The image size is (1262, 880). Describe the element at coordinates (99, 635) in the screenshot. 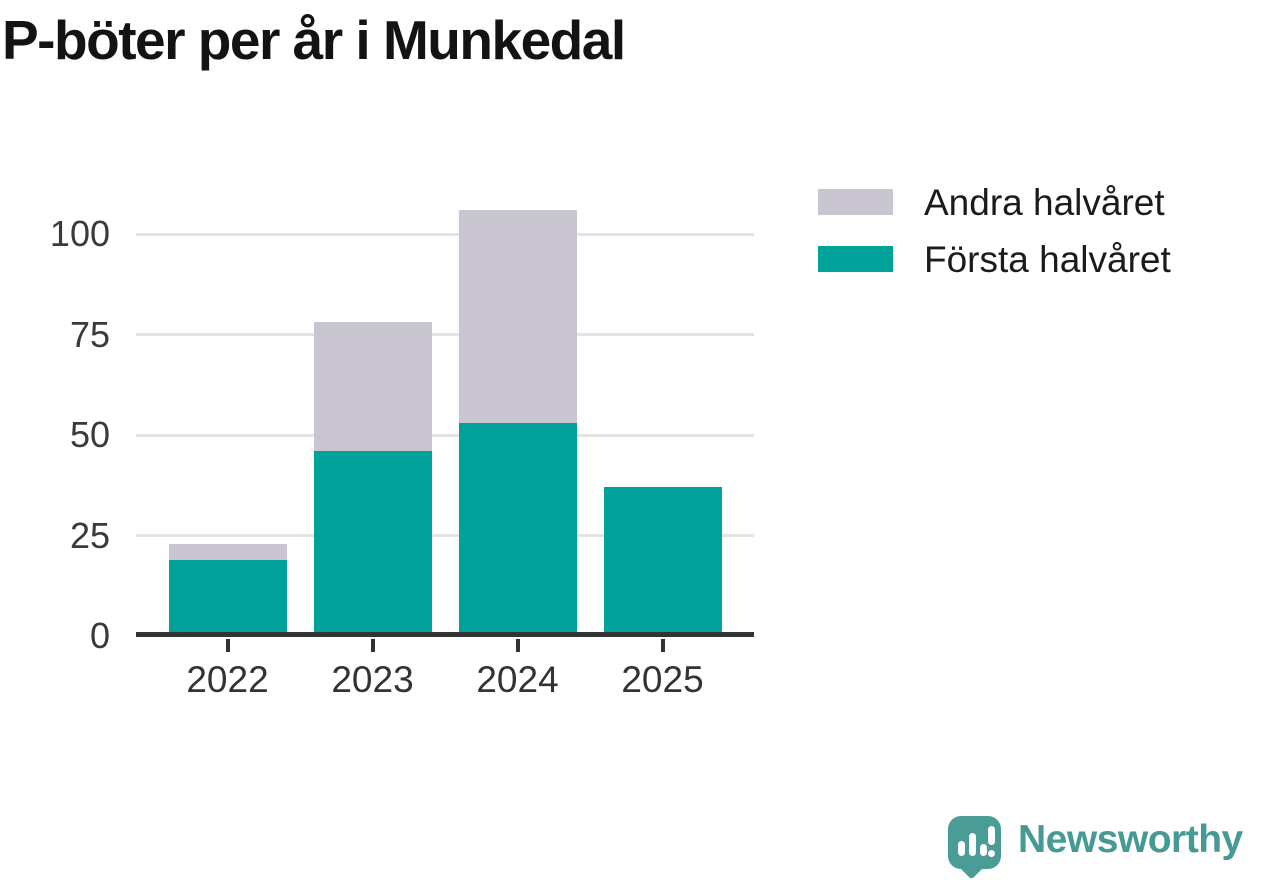

I see `y-tick-label-0: 0` at that location.